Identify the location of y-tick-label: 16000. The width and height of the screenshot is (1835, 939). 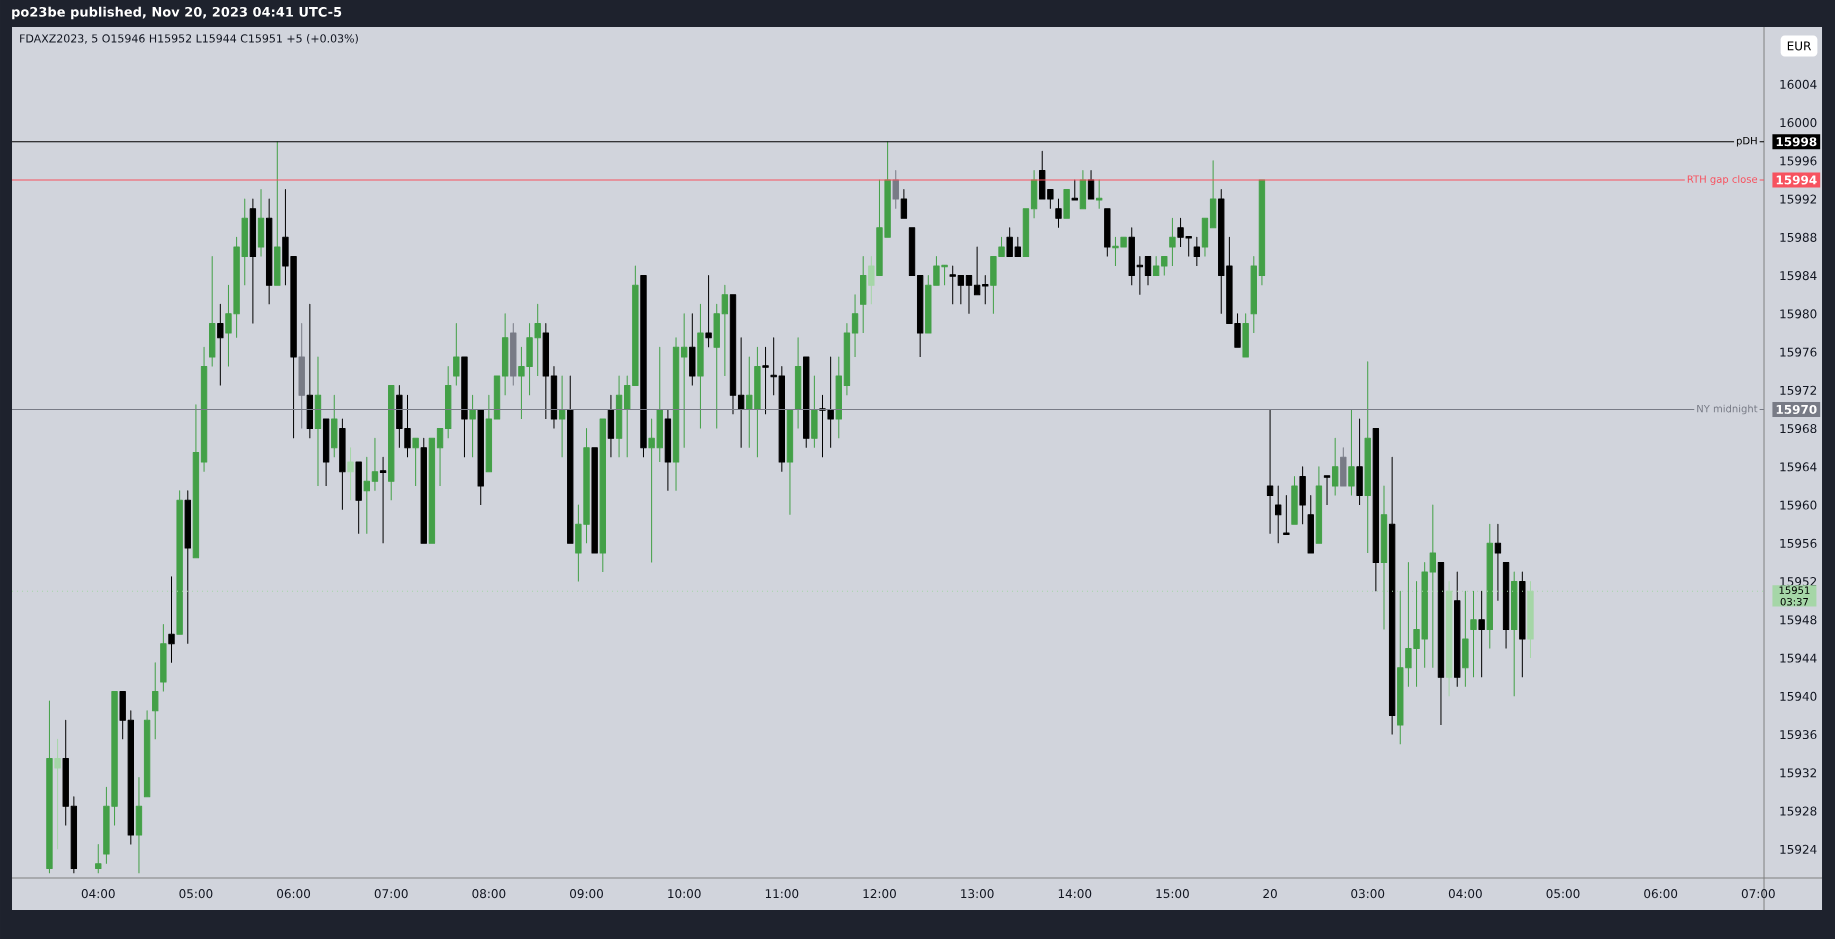
(1798, 123).